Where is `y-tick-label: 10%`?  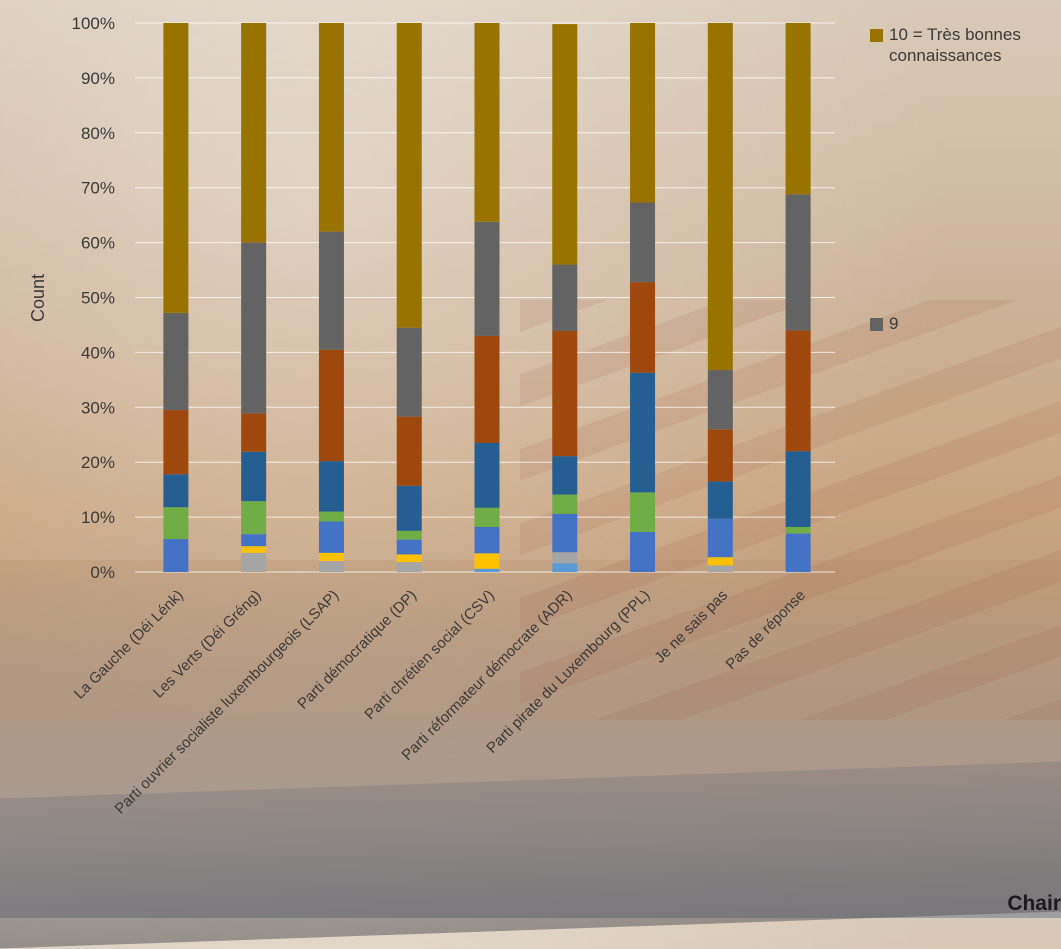
y-tick-label: 10% is located at coordinates (98, 517).